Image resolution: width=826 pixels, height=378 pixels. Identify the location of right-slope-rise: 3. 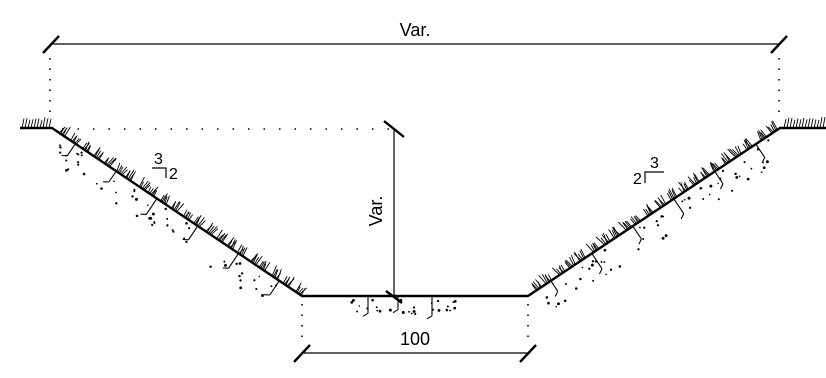
(654, 163).